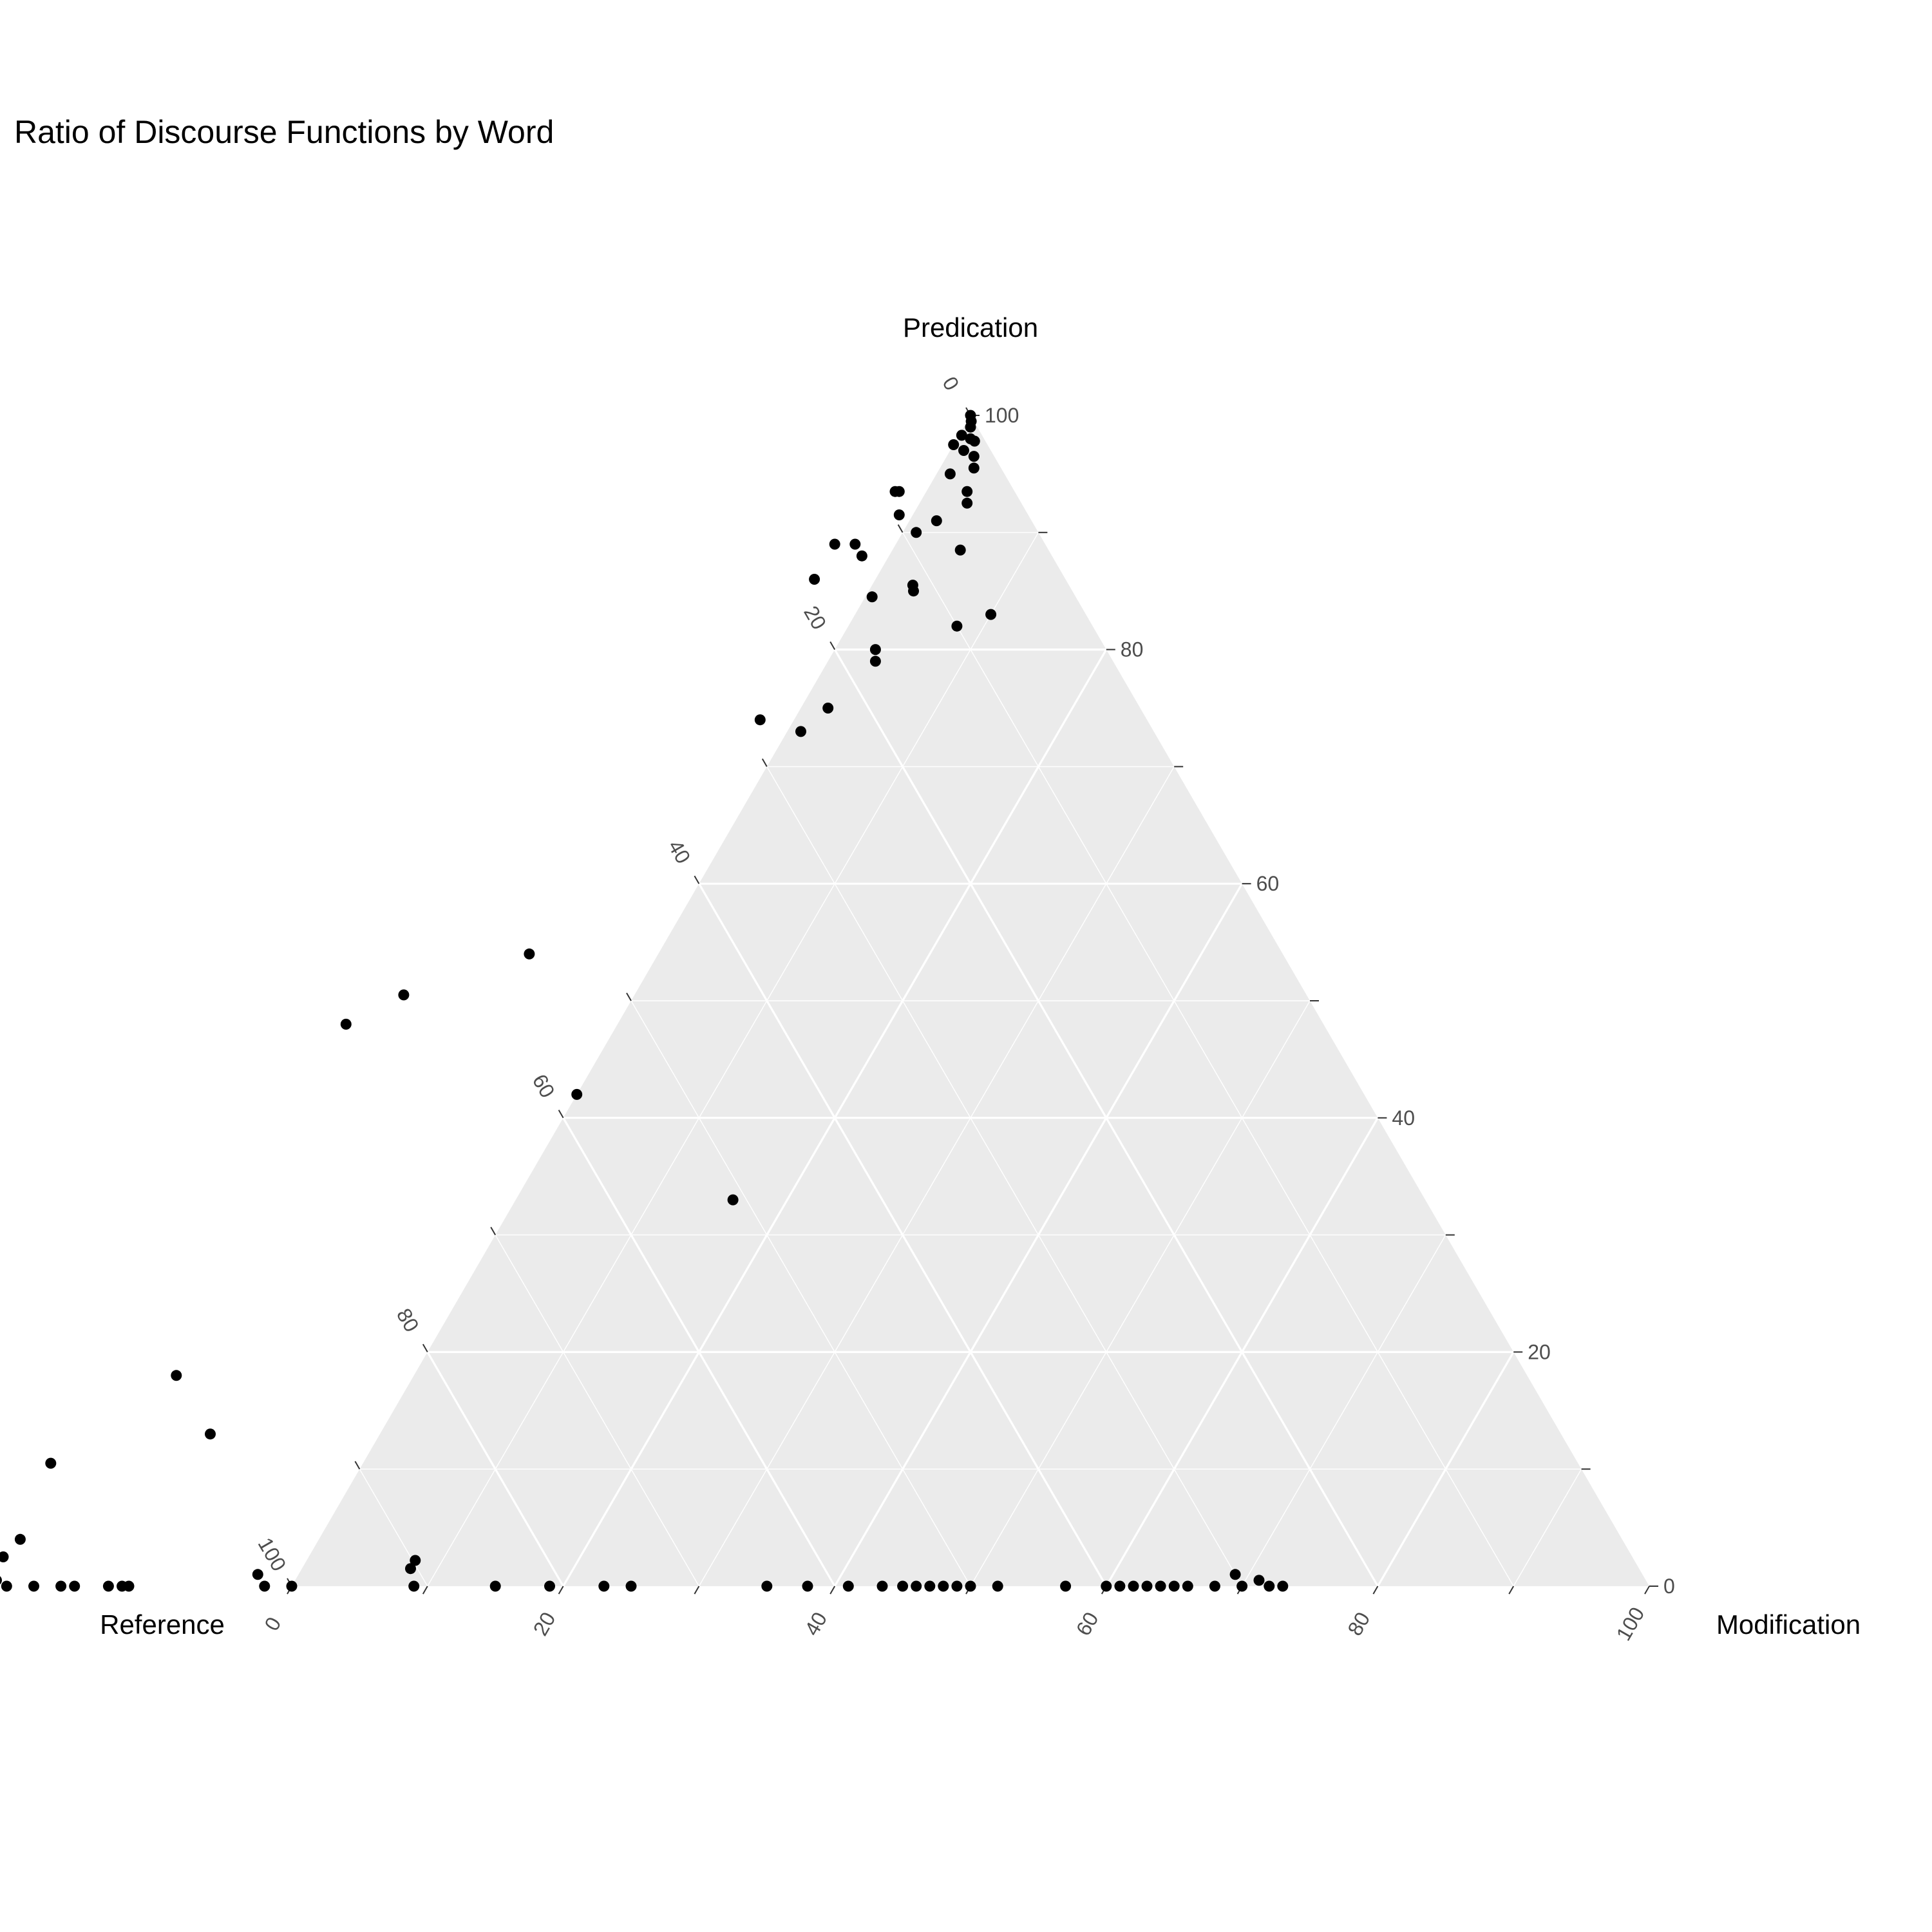  What do you see at coordinates (408, 1320) in the screenshot?
I see `tick-label-reference: 80` at bounding box center [408, 1320].